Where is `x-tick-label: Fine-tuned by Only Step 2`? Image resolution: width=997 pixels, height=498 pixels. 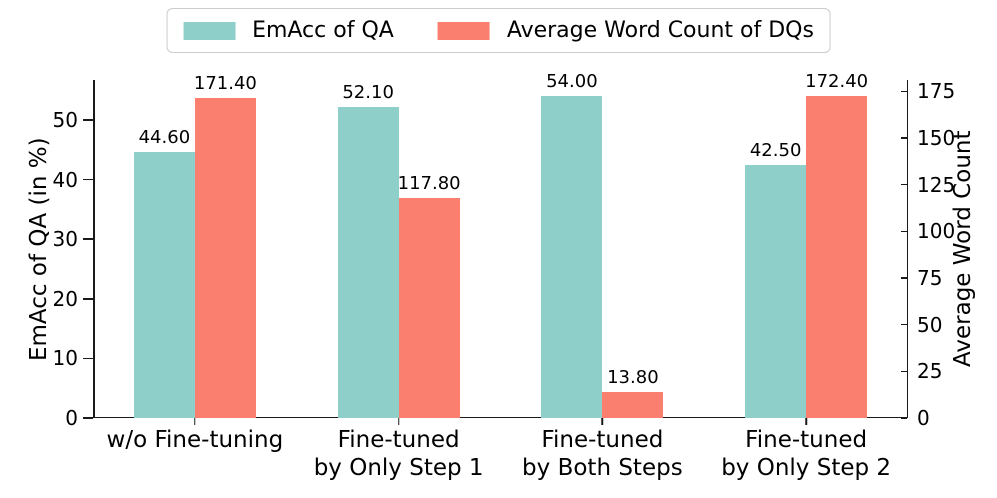 x-tick-label: Fine-tuned by Only Step 2 is located at coordinates (806, 454).